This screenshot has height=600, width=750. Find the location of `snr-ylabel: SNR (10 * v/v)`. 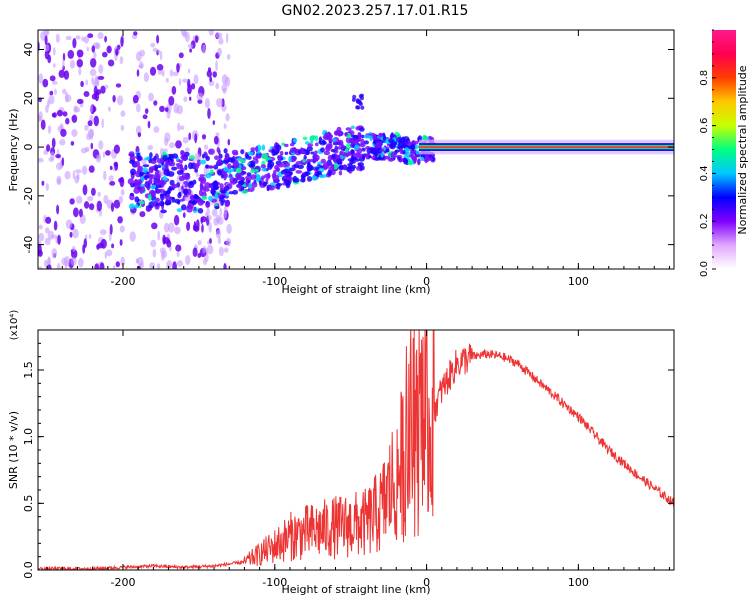

snr-ylabel: SNR (10 * v/v) is located at coordinates (13, 450).